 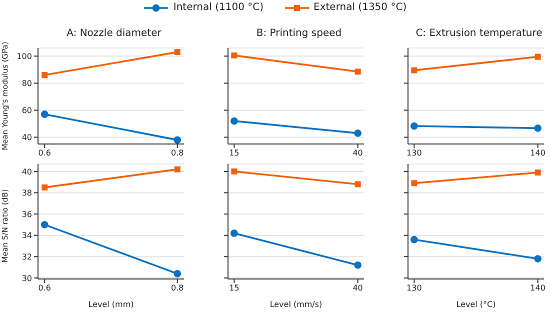 What do you see at coordinates (114, 33) in the screenshot?
I see `chart-title: A: Nozzle diameter` at bounding box center [114, 33].